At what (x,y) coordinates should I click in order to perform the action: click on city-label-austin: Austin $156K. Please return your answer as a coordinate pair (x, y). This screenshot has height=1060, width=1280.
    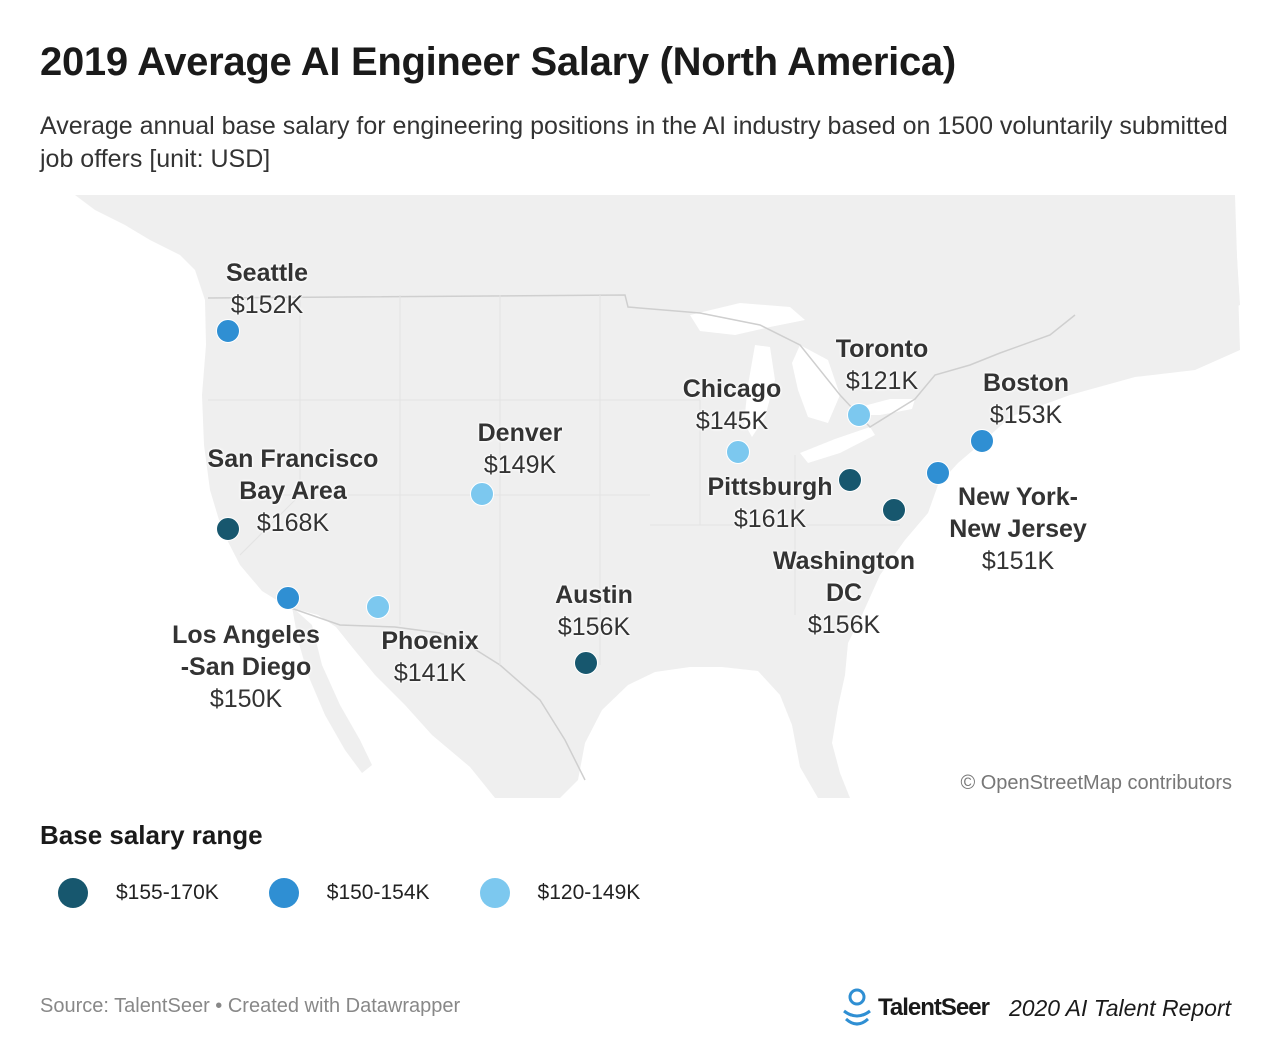
    Looking at the image, I should click on (594, 611).